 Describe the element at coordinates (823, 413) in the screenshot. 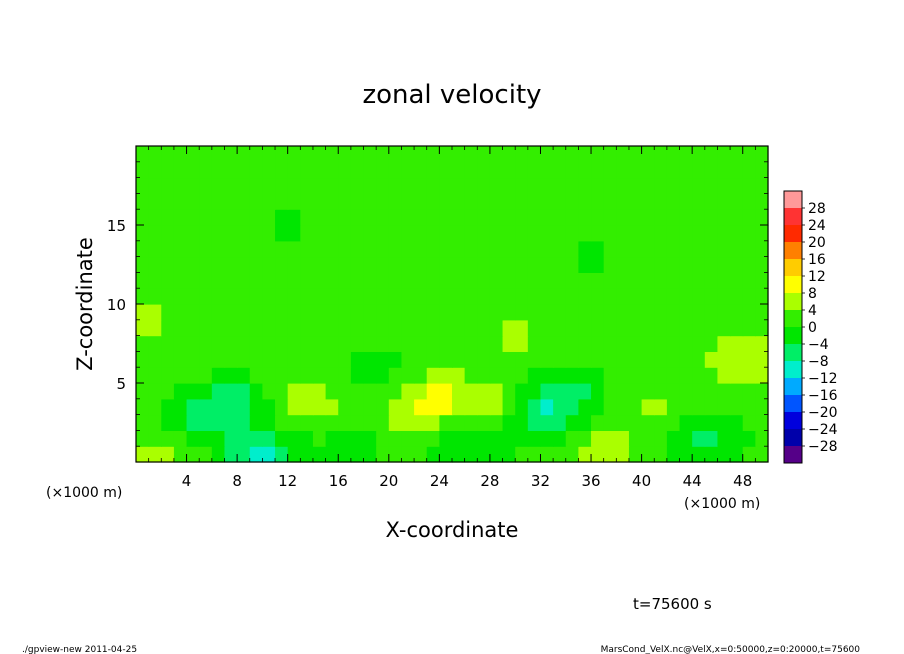

I see `colorbar-label: −20` at that location.